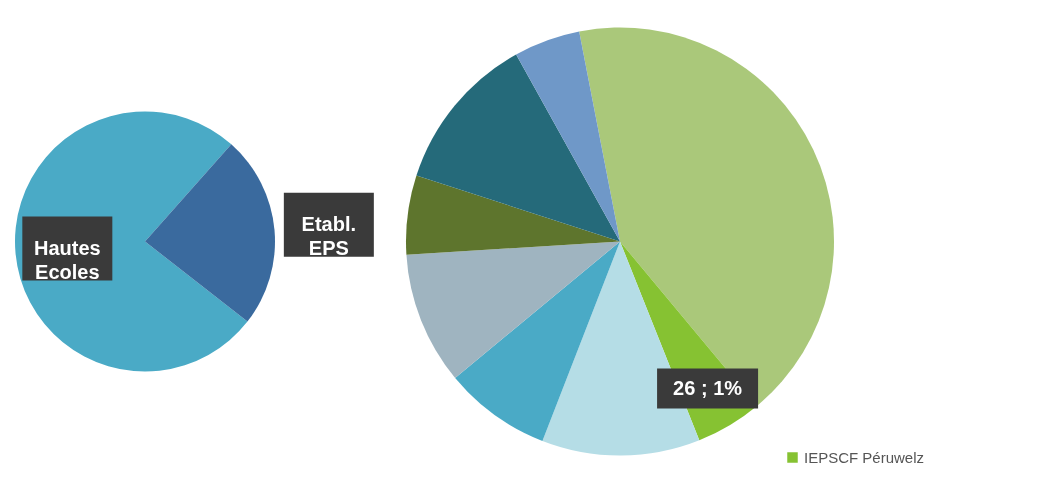 The width and height of the screenshot is (1056, 483). Describe the element at coordinates (329, 235) in the screenshot. I see `slice-label: Etabl. EPS` at that location.